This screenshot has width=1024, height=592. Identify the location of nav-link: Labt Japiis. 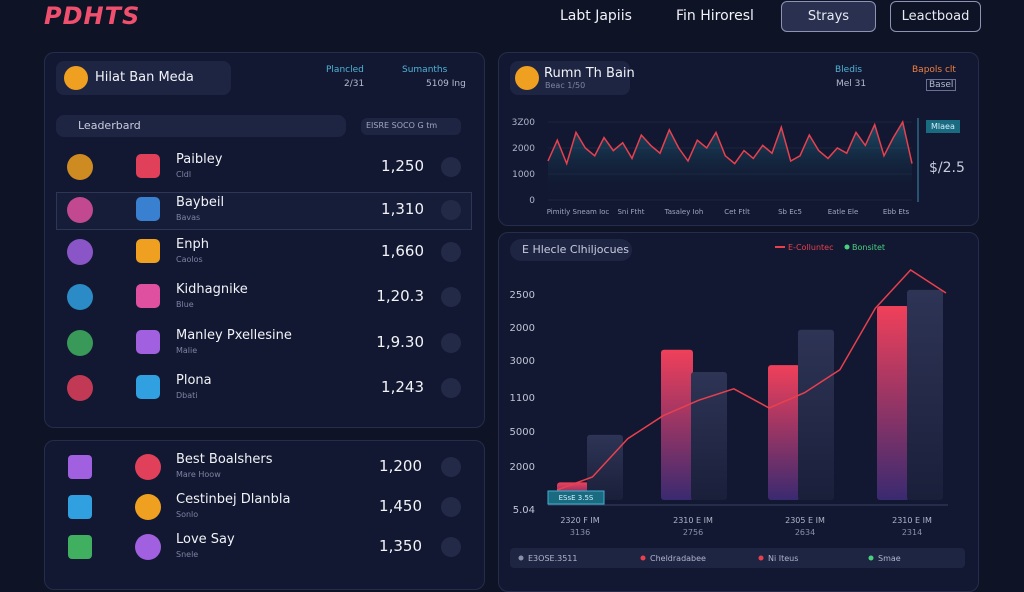
(596, 16).